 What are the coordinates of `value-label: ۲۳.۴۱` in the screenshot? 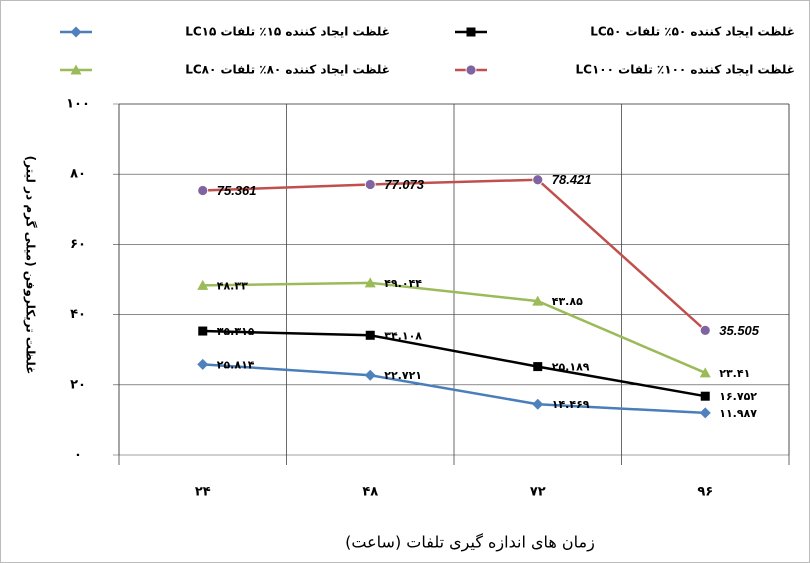 It's located at (734, 373).